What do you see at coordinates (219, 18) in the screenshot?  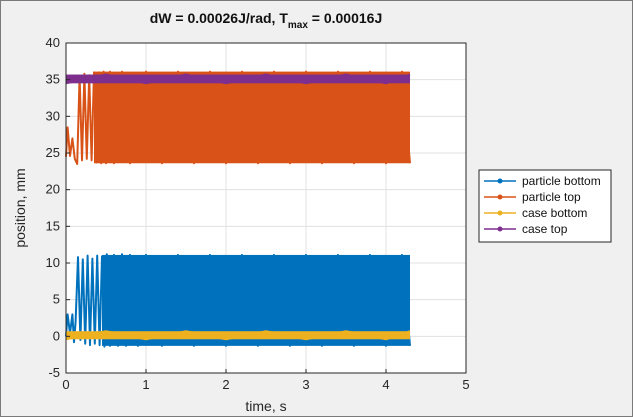 I see `title-main: dW = 0.00026J/rad, T` at bounding box center [219, 18].